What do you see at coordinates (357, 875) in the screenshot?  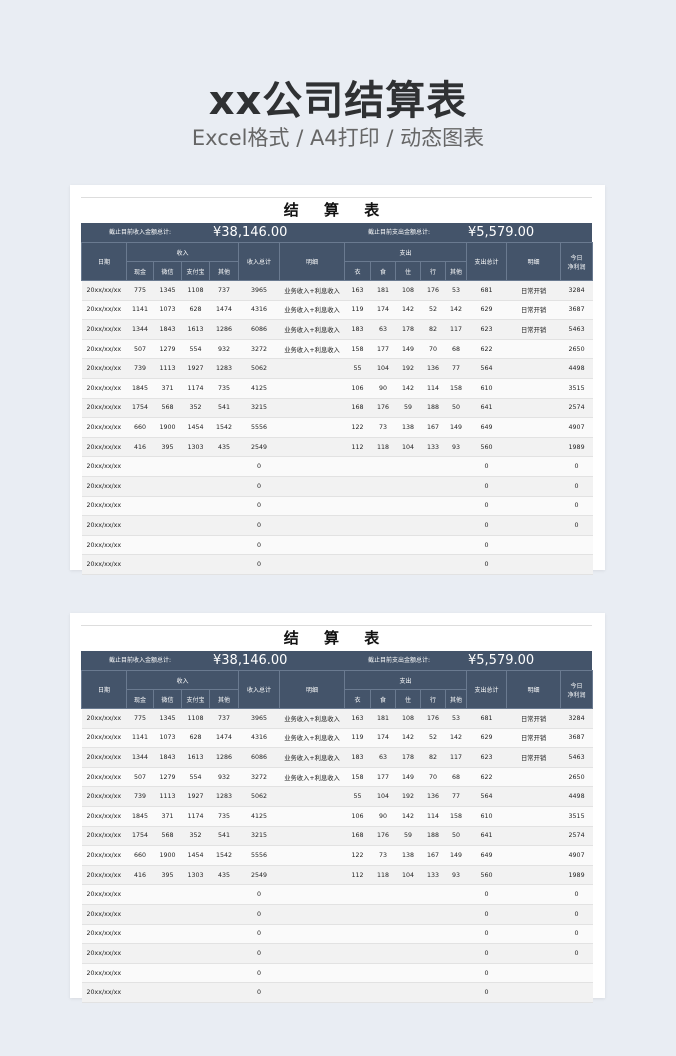 I see `cell-clothing: 112` at bounding box center [357, 875].